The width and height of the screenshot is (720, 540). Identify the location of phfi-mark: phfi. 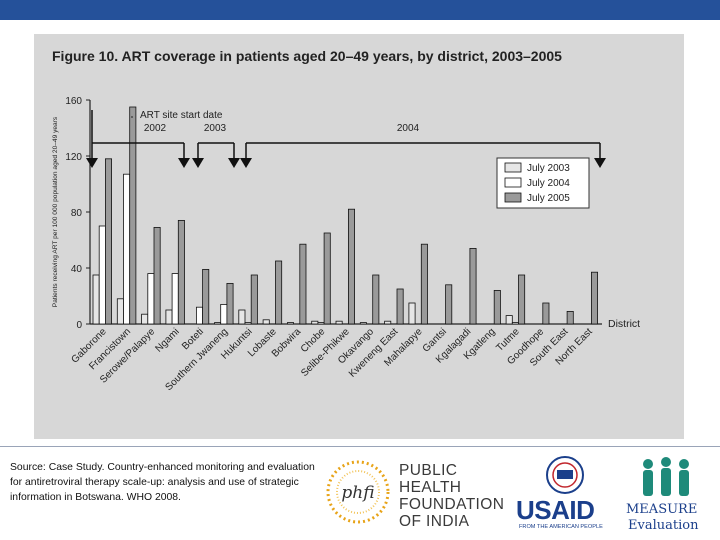
(357, 493).